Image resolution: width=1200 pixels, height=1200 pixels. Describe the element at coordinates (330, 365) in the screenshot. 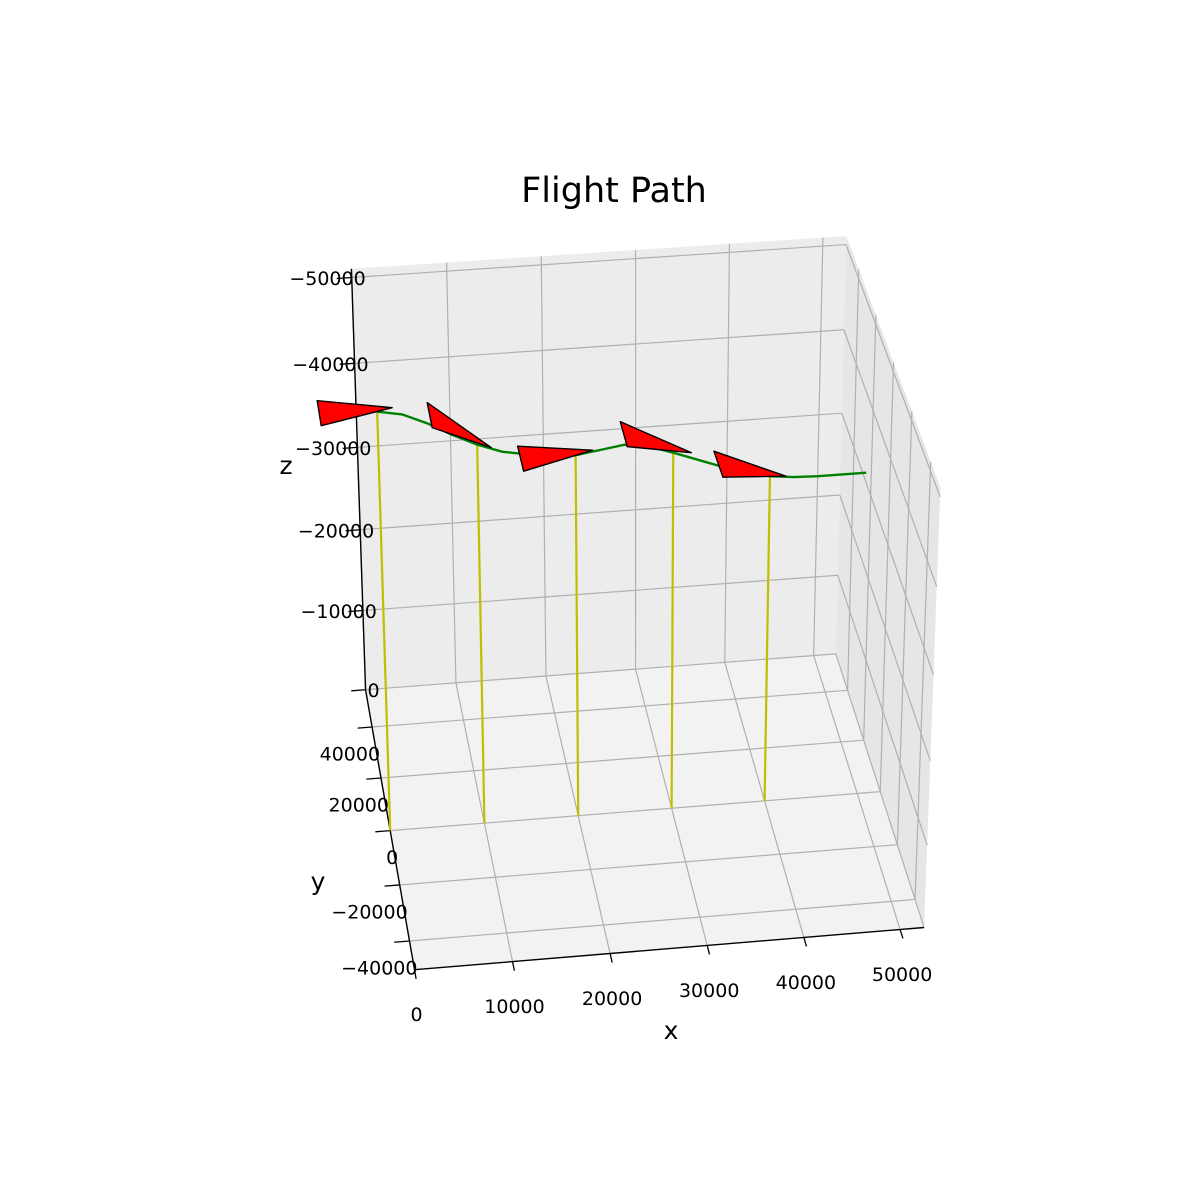

I see `z-tick-label: −40000` at that location.